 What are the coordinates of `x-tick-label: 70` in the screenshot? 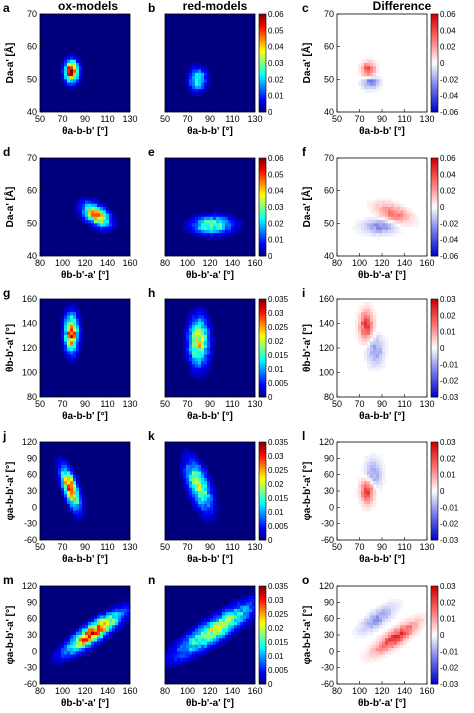 It's located at (62, 404).